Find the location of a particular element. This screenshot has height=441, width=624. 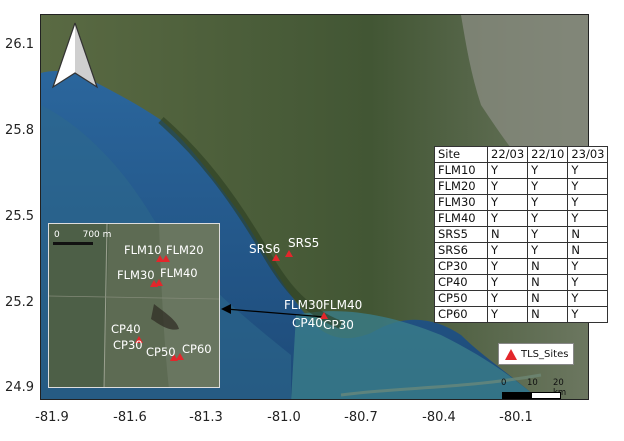

table-cell: FLM30 is located at coordinates (461, 202).